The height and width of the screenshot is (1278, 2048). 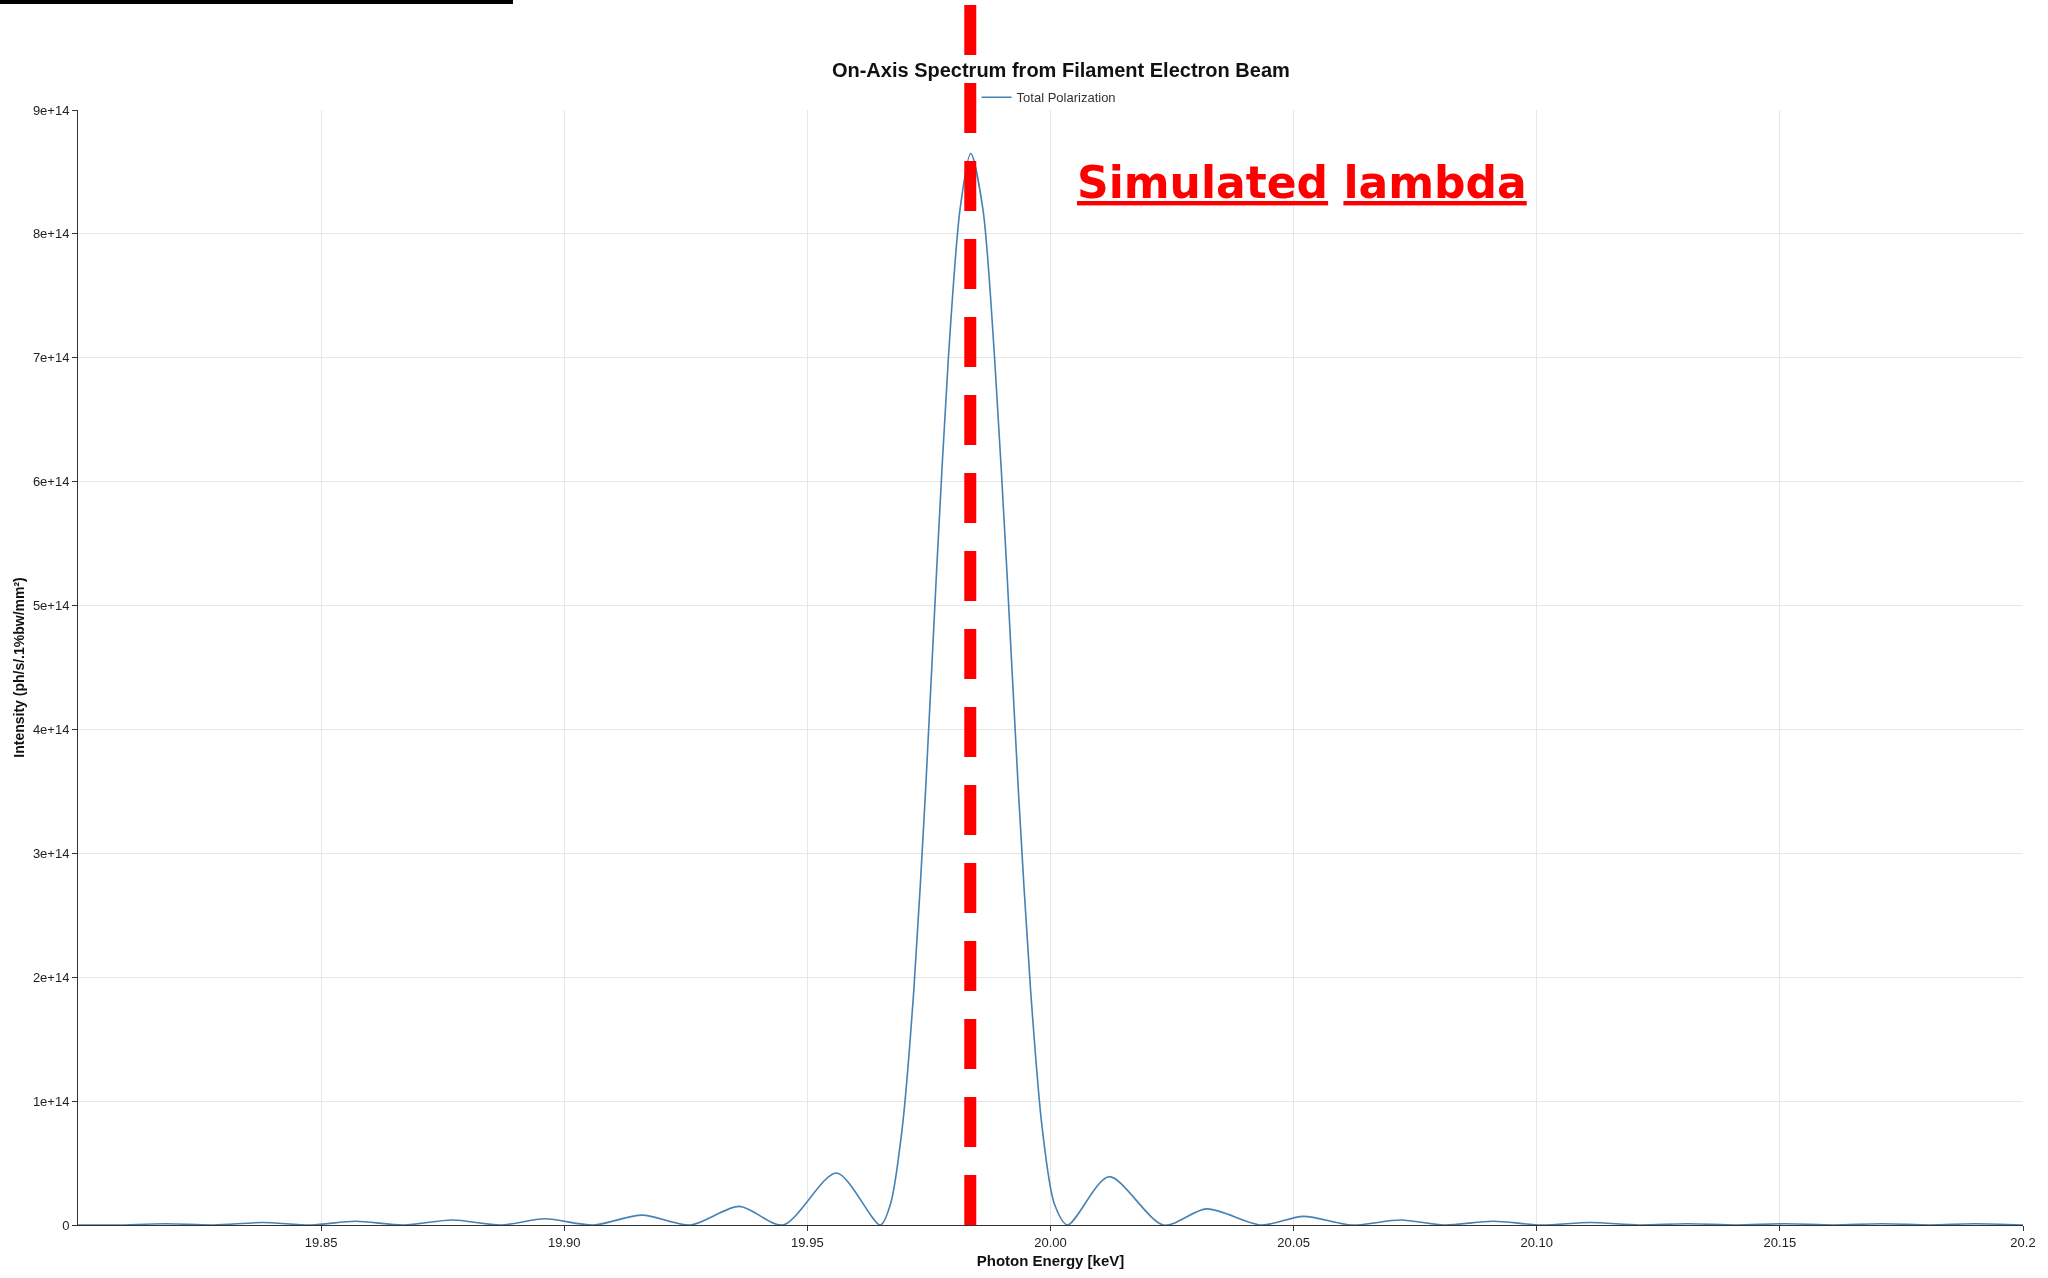 I want to click on x-tick-label: 20.05, so click(x=1293, y=1242).